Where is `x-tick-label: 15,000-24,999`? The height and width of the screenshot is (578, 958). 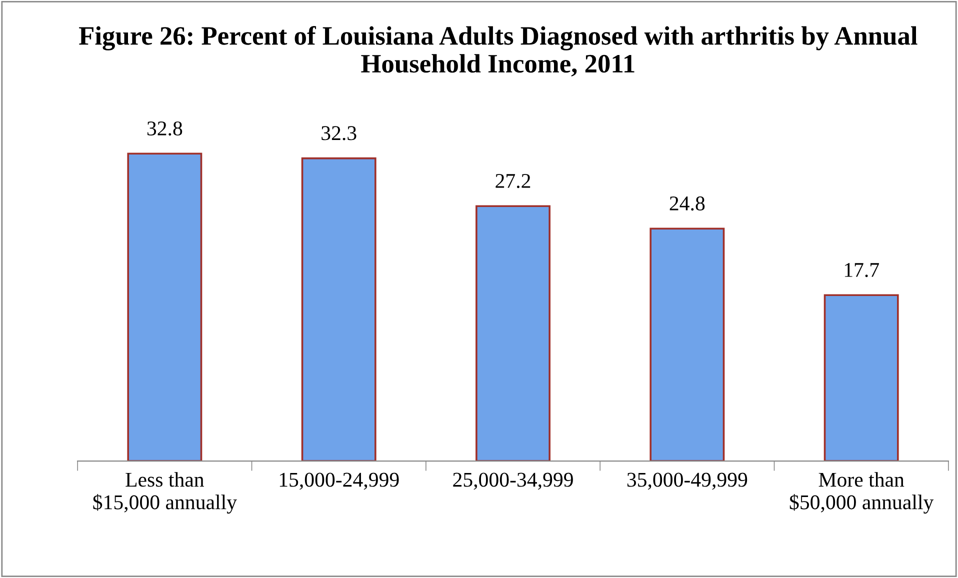 x-tick-label: 15,000-24,999 is located at coordinates (339, 481).